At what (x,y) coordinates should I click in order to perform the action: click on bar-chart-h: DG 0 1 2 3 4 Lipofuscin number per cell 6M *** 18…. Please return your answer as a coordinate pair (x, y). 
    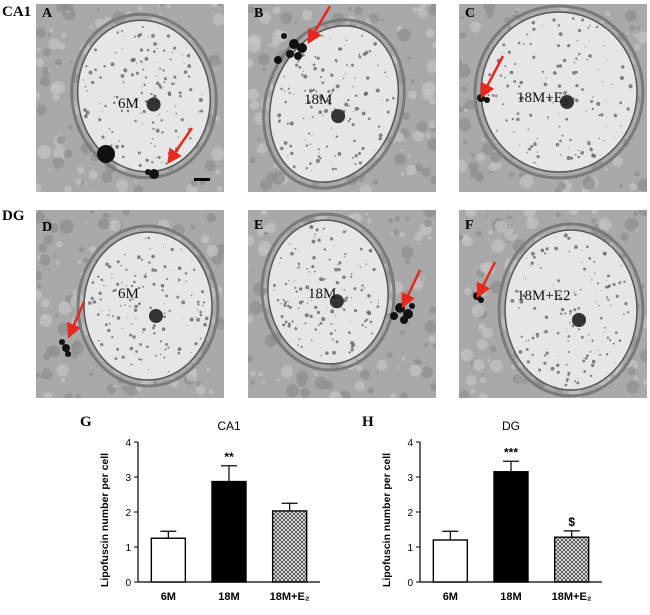
    Looking at the image, I should click on (491, 511).